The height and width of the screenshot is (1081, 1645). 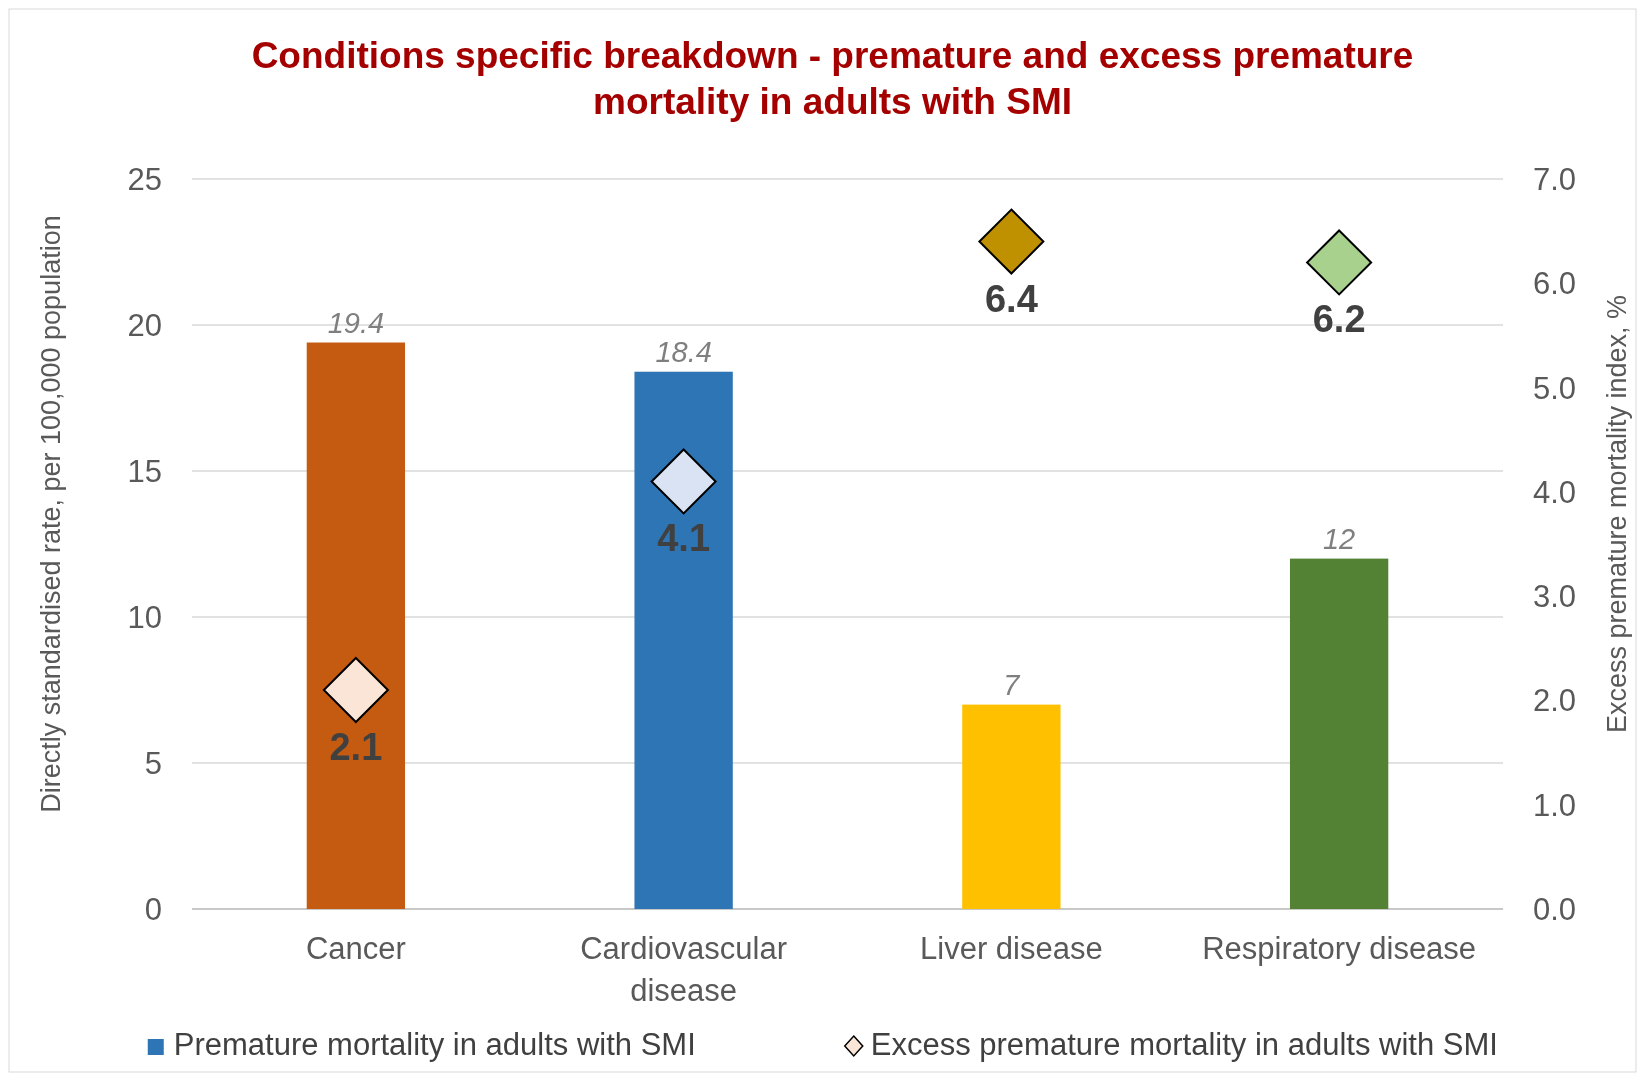 What do you see at coordinates (1555, 284) in the screenshot?
I see `y2-tick-label: 6.0` at bounding box center [1555, 284].